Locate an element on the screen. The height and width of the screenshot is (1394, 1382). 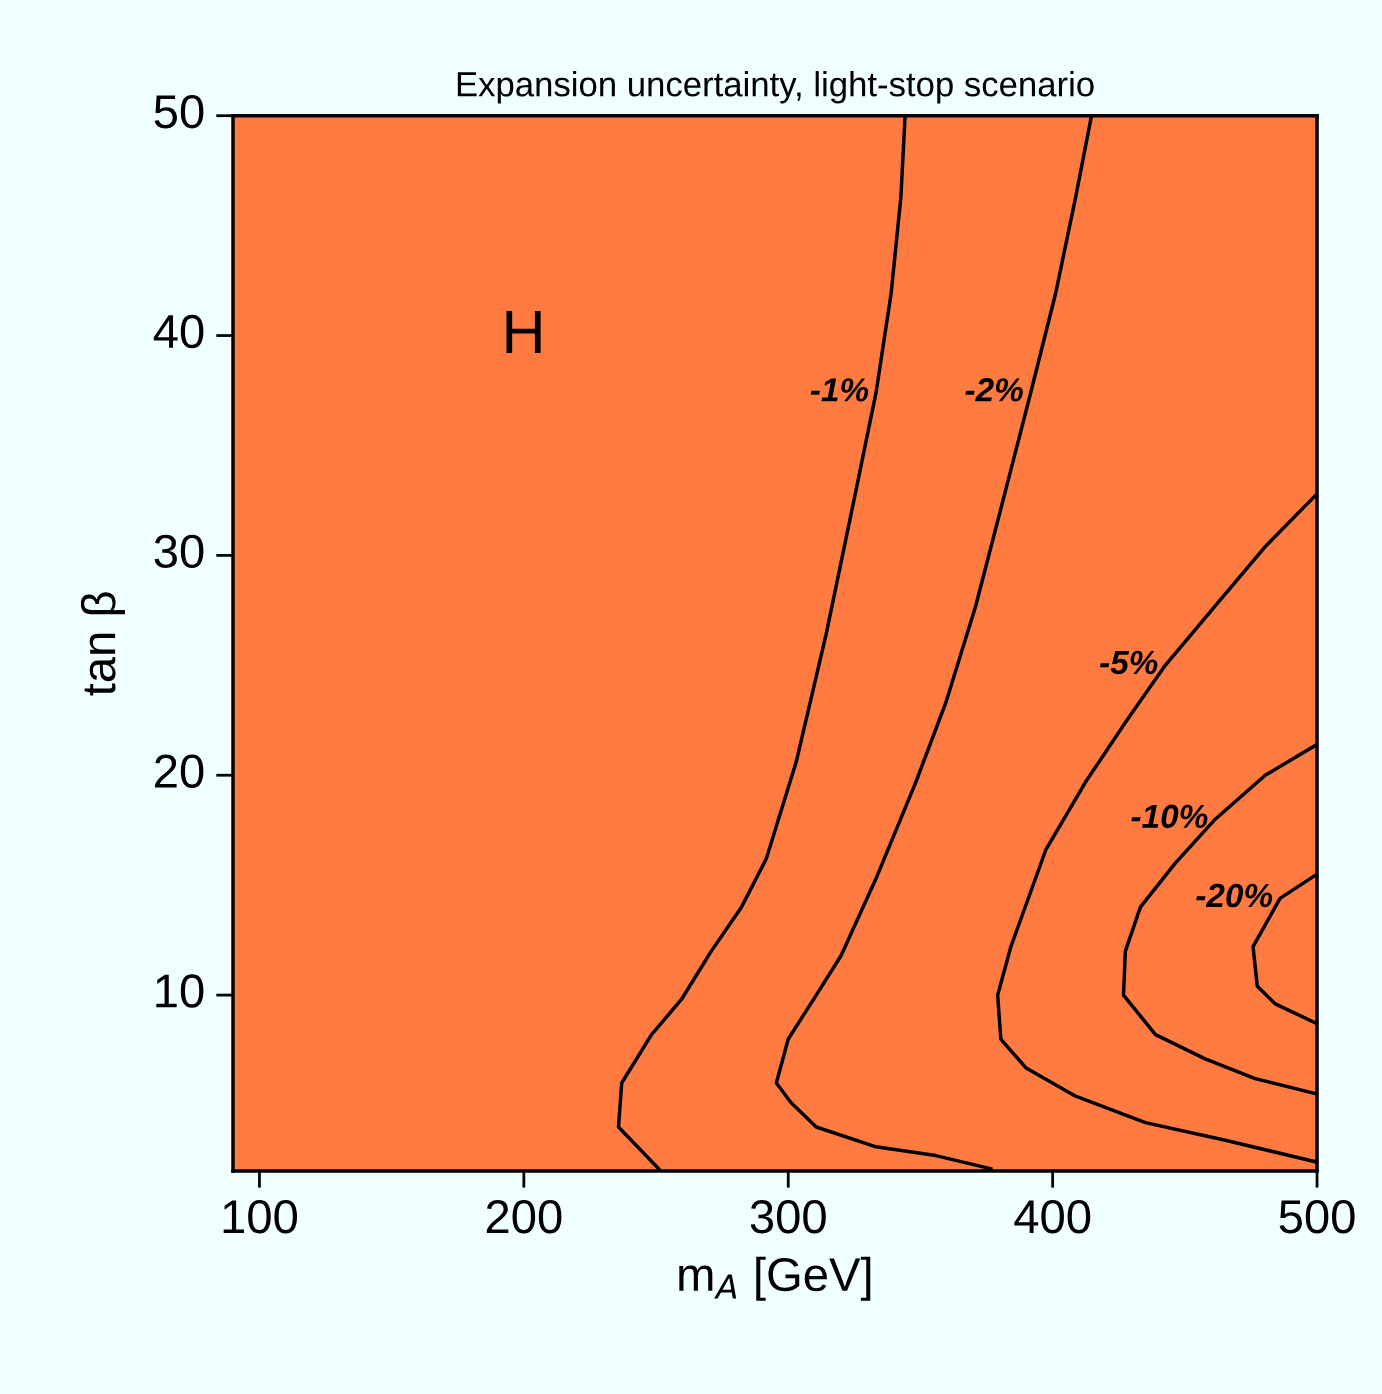
series-label: -20% is located at coordinates (1234, 895).